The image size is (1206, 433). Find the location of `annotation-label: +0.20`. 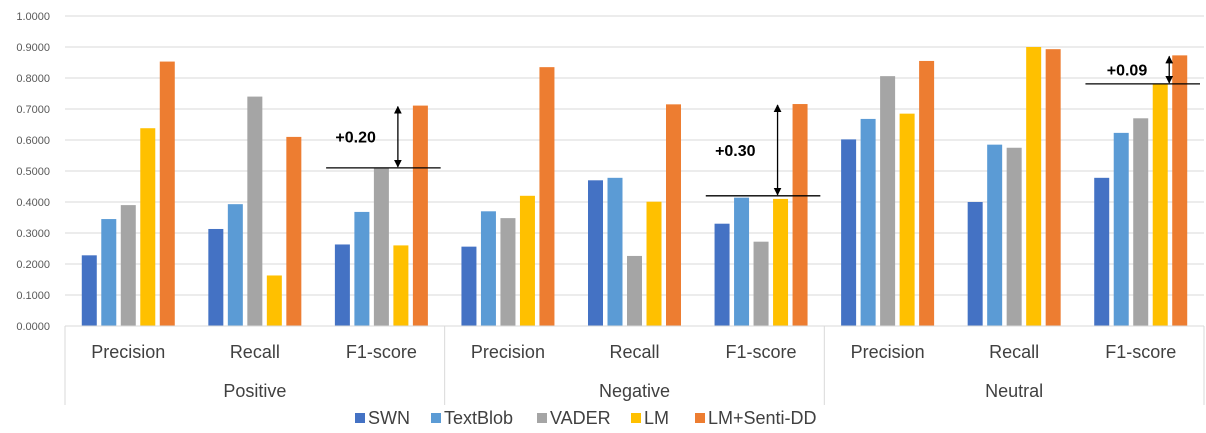

annotation-label: +0.20 is located at coordinates (355, 138).